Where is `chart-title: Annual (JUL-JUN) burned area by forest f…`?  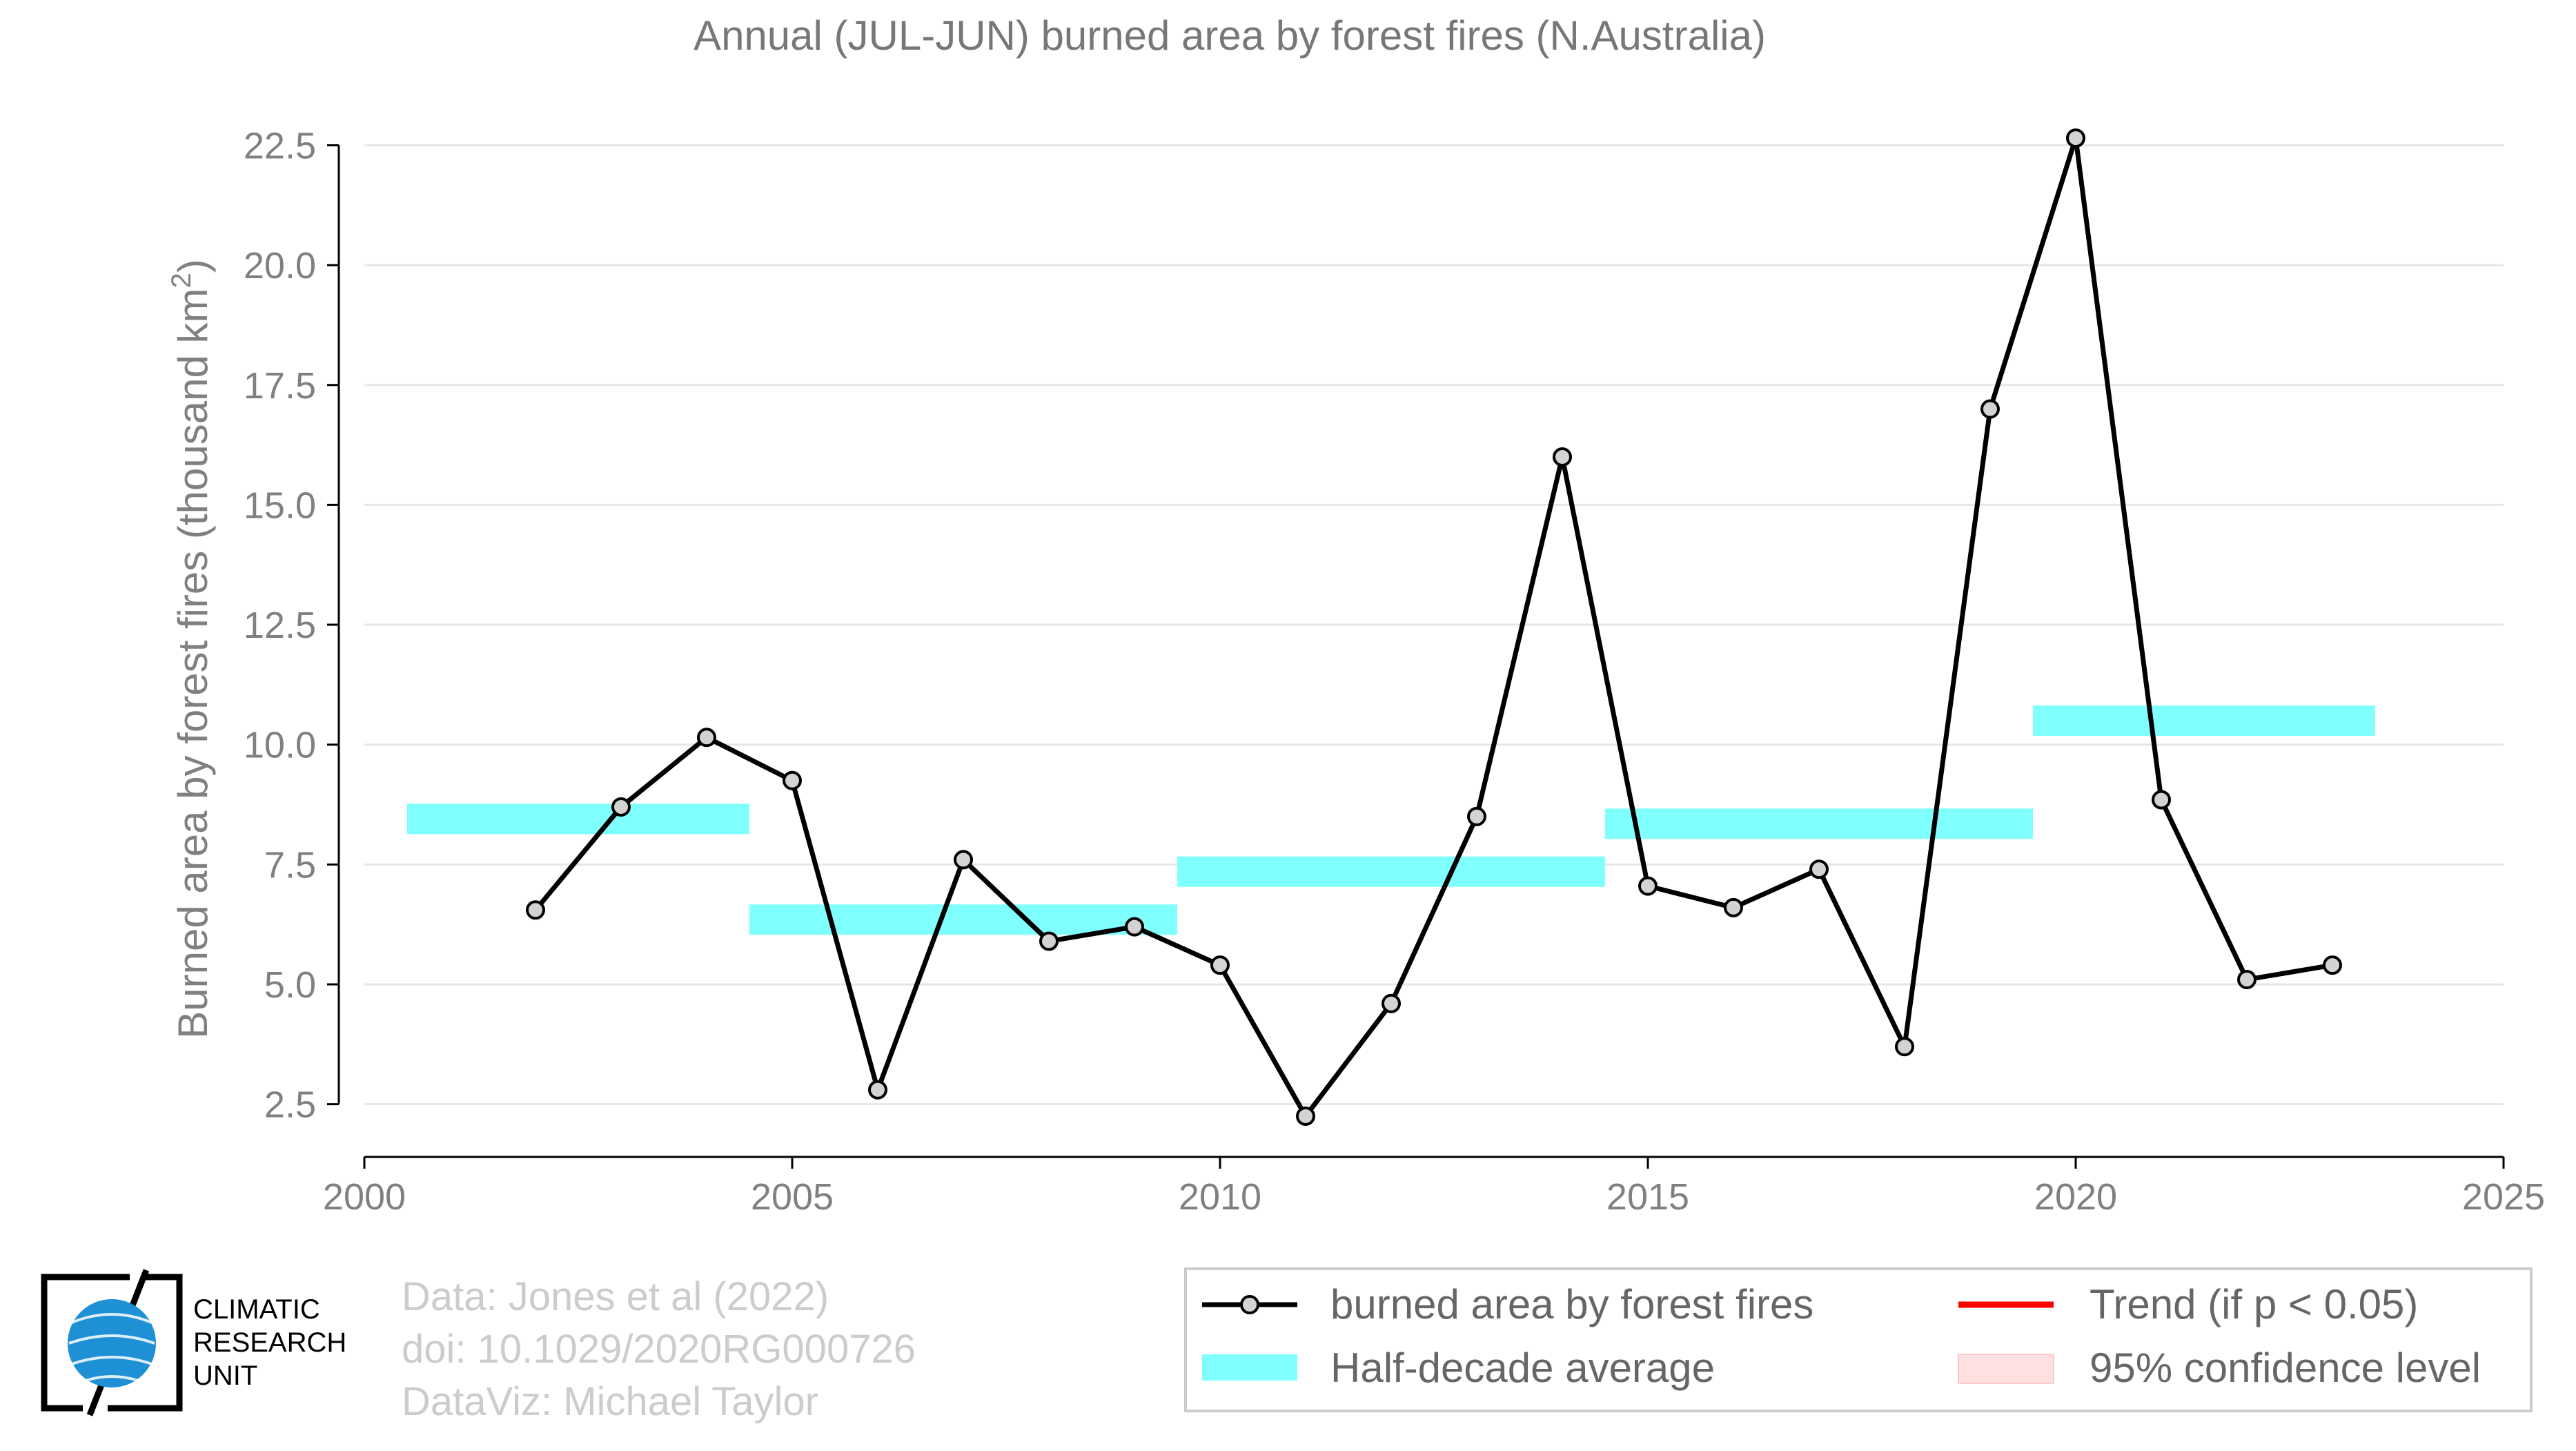 chart-title: Annual (JUL-JUN) burned area by forest f… is located at coordinates (1230, 35).